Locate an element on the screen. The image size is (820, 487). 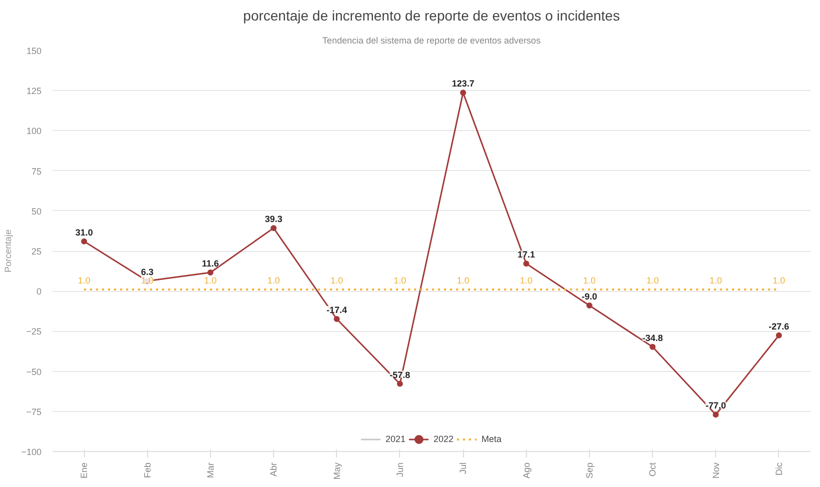
legend-label: 2022 is located at coordinates (443, 439).